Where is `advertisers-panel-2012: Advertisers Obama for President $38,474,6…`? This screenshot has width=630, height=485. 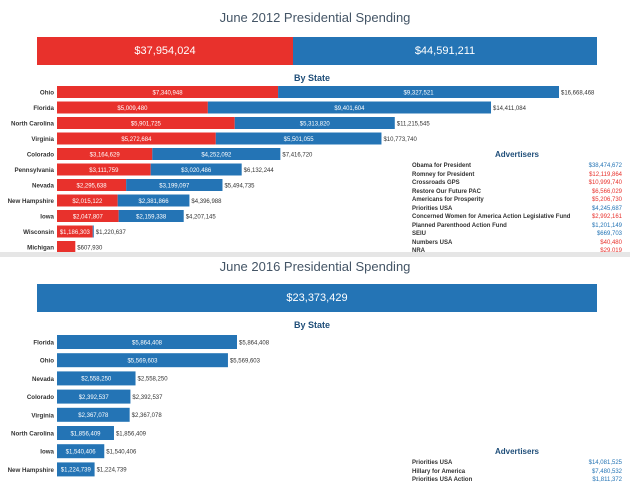
advertisers-panel-2012: Advertisers Obama for President $38,474,6… is located at coordinates (517, 203).